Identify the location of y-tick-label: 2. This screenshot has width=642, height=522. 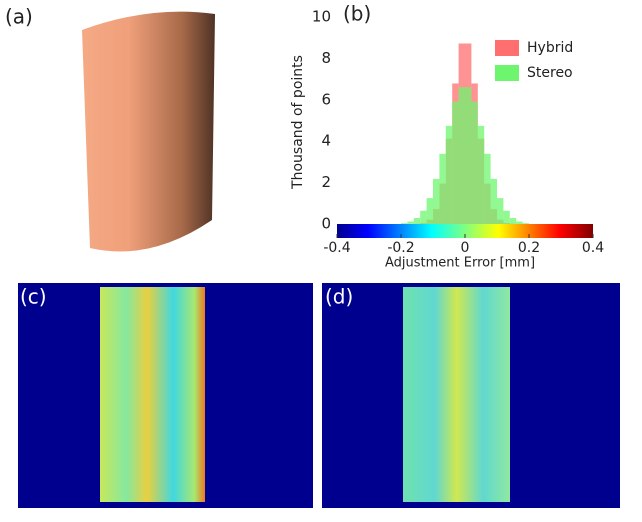
(326, 182).